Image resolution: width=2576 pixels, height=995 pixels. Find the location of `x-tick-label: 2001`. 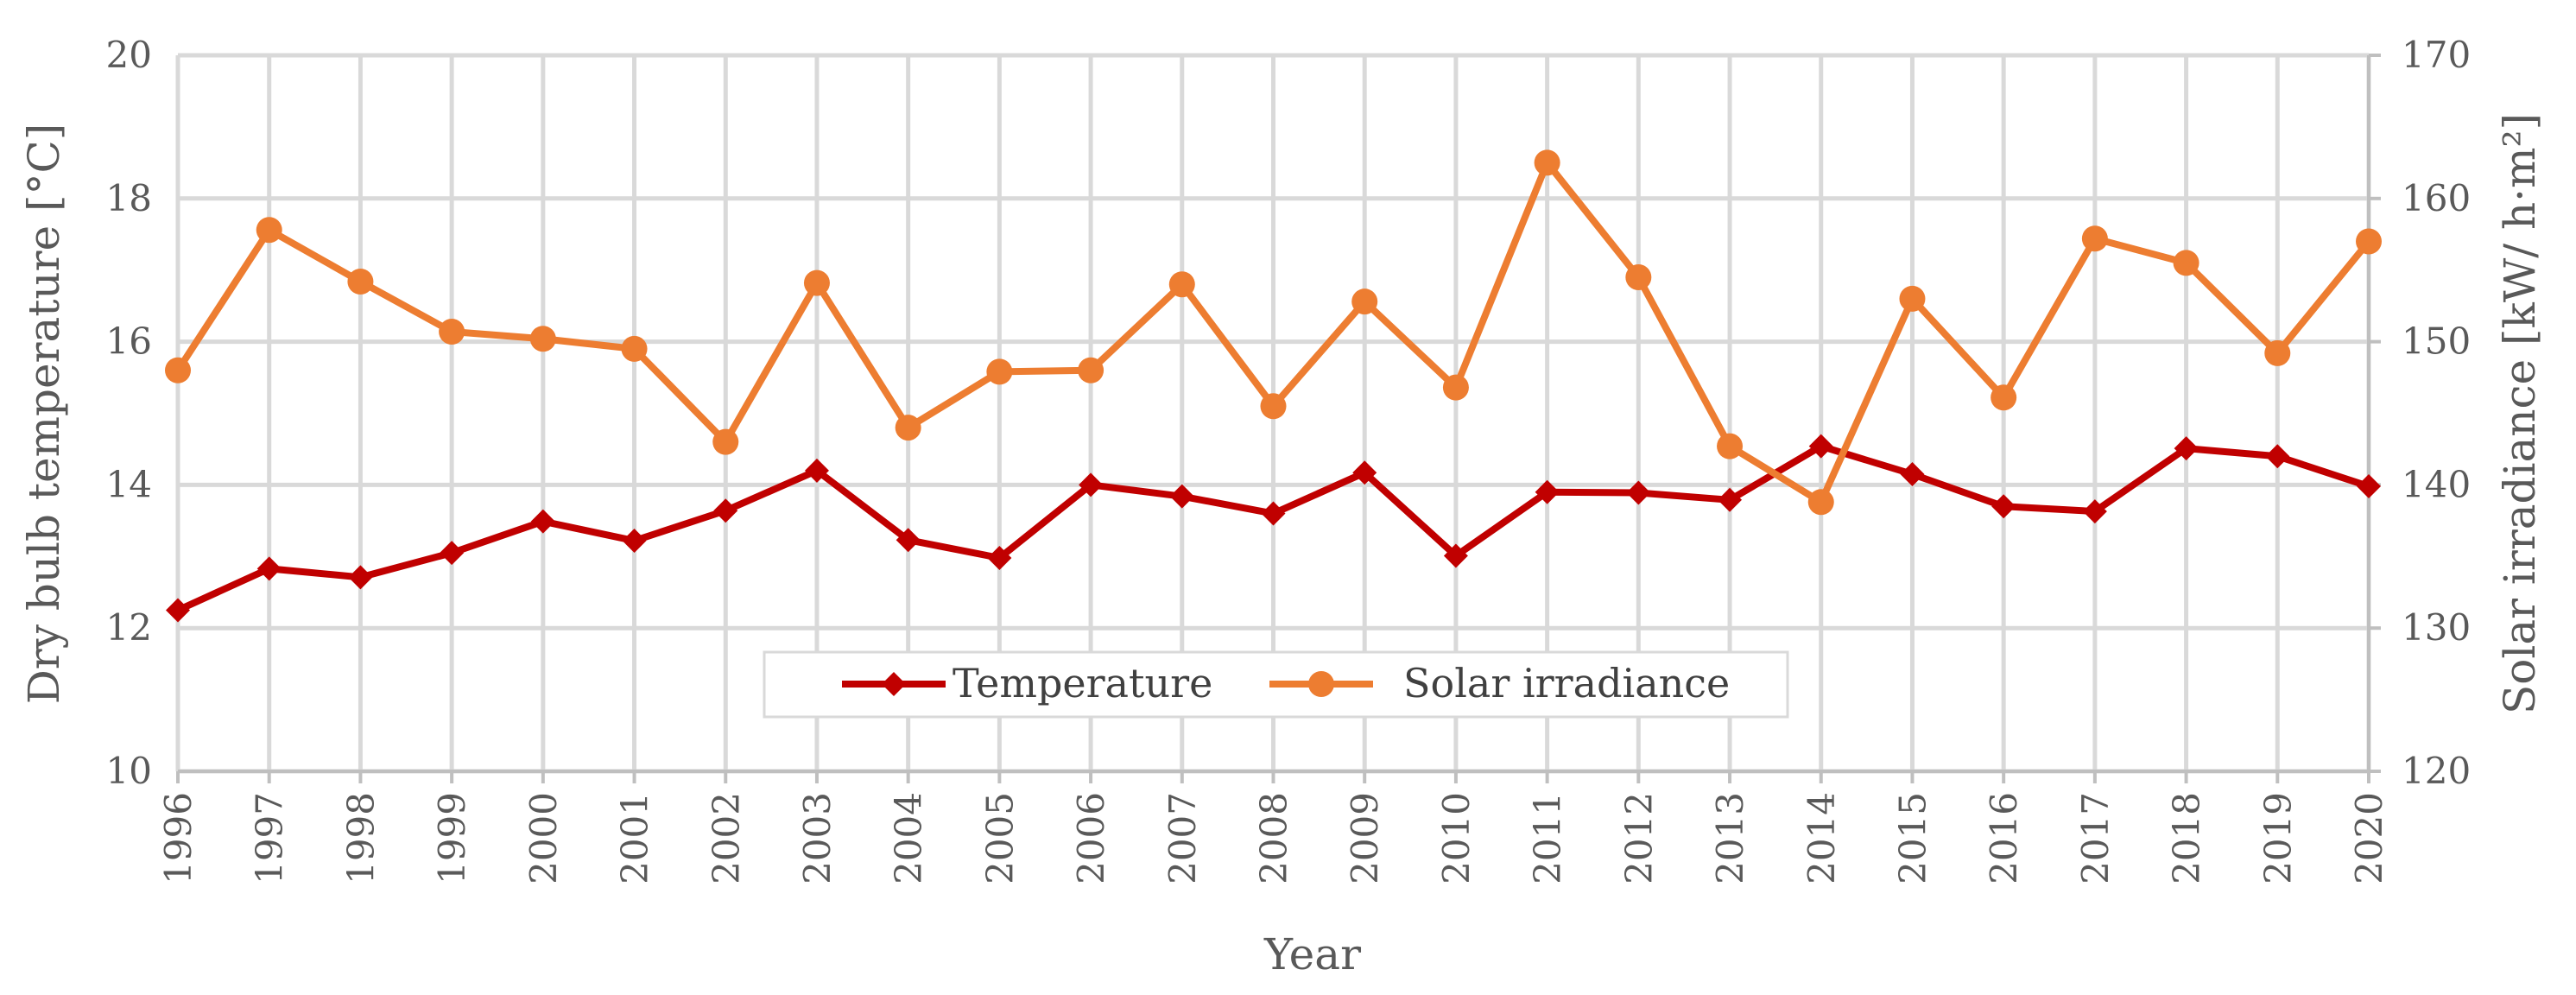

x-tick-label: 2001 is located at coordinates (635, 838).